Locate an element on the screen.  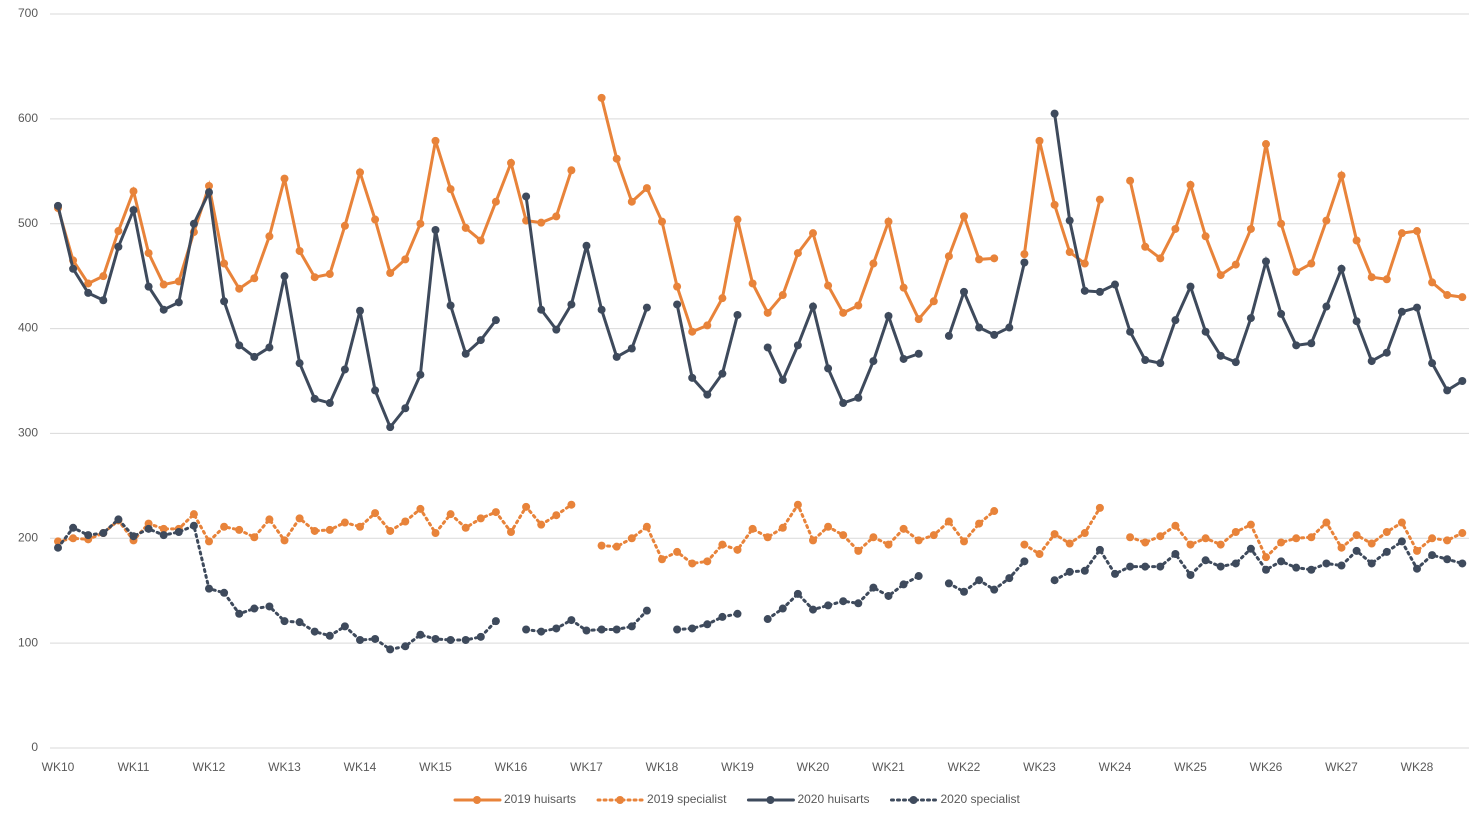
legend-label: 2020 specialist is located at coordinates (980, 799).